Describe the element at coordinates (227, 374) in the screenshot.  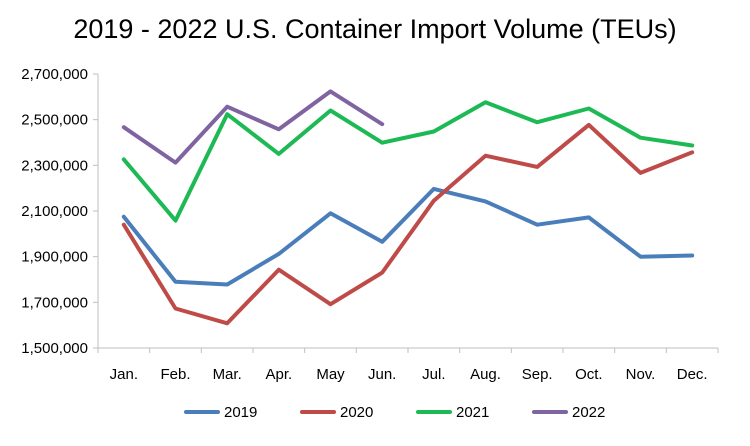
I see `x-tick-label: Mar.` at that location.